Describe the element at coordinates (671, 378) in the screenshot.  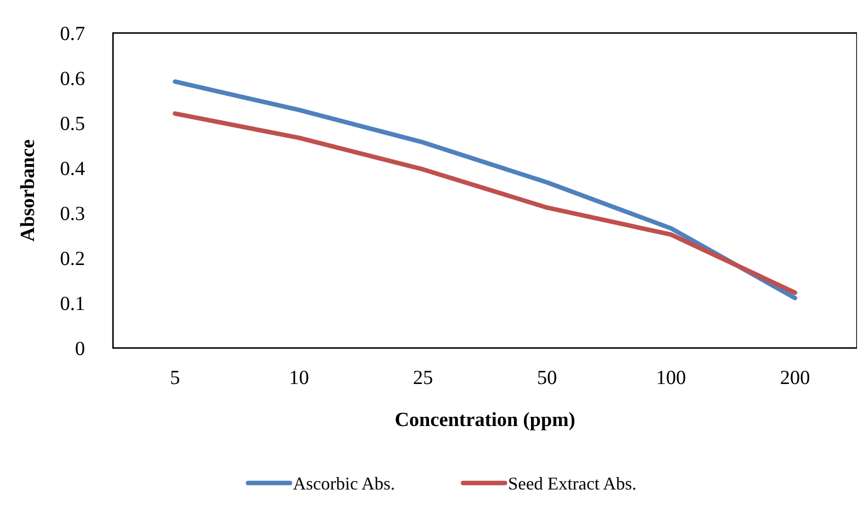
I see `x-tick-label: 100` at that location.